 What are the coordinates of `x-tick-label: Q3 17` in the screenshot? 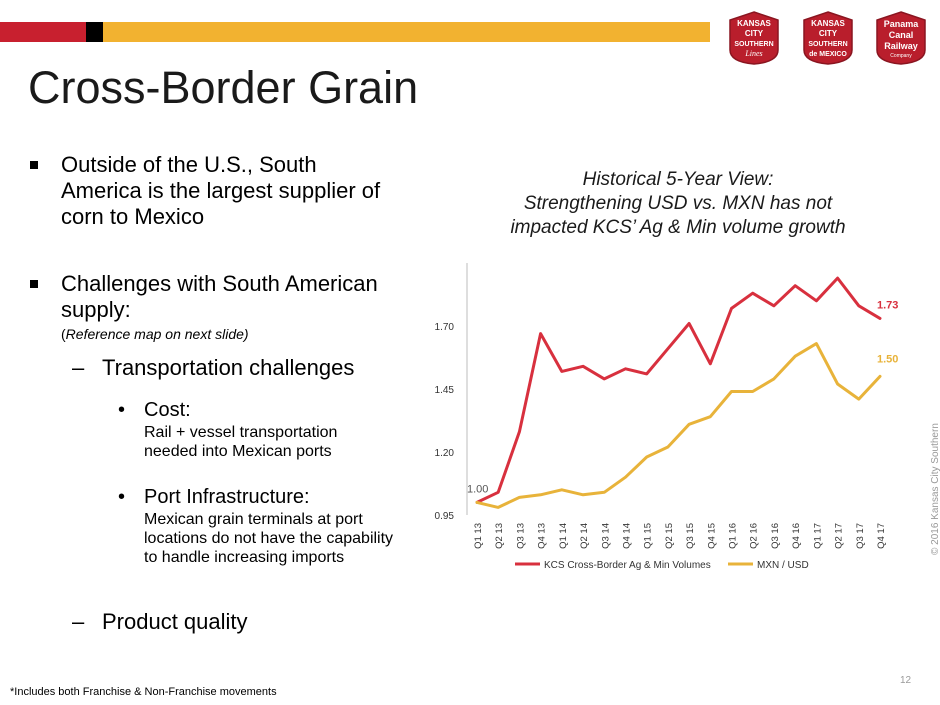 It's located at (860, 536).